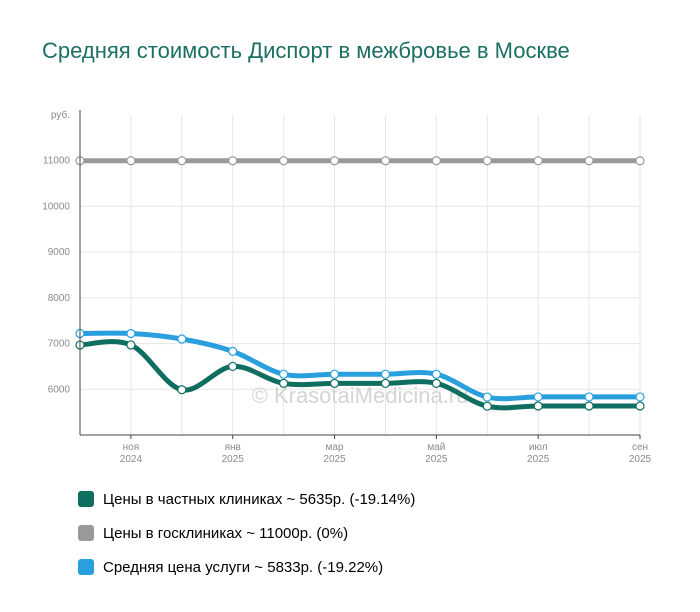 The width and height of the screenshot is (700, 612). Describe the element at coordinates (538, 447) in the screenshot. I see `x-tick-month: июл` at that location.